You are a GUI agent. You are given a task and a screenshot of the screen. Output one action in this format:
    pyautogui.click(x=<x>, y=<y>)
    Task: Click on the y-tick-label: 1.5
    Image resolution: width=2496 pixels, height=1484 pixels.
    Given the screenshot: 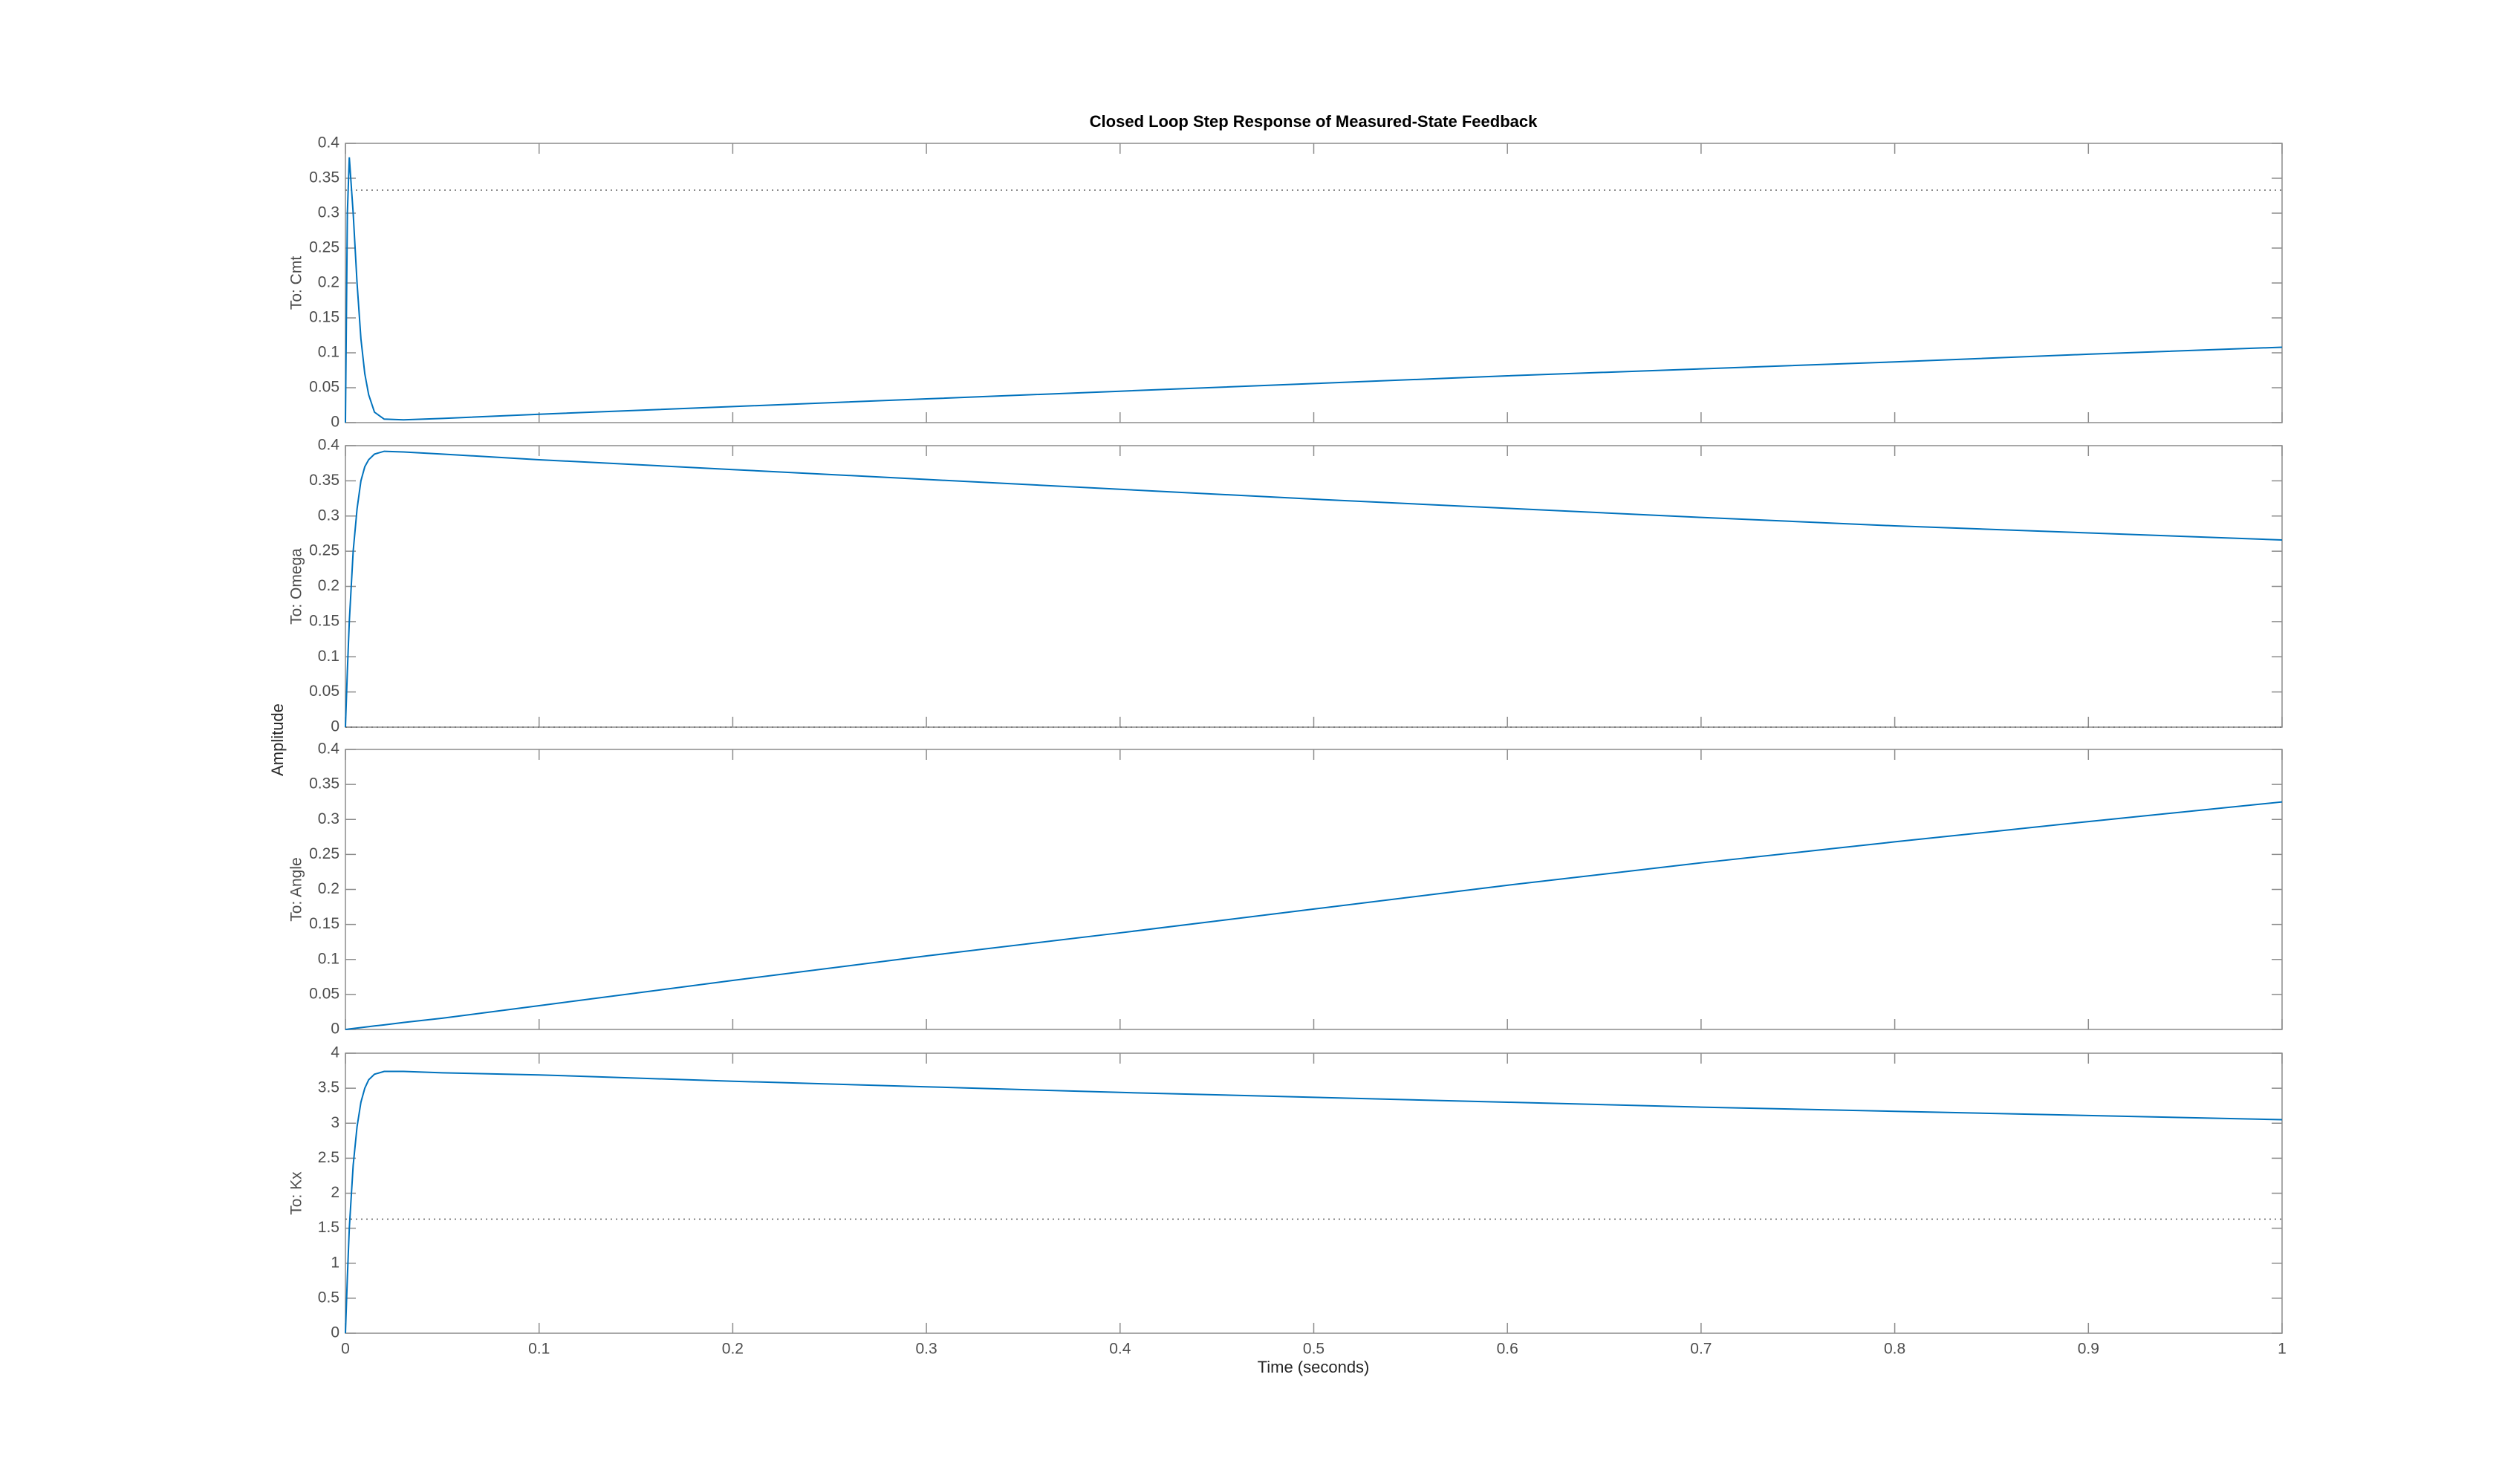 What is the action you would take?
    pyautogui.click(x=329, y=1227)
    